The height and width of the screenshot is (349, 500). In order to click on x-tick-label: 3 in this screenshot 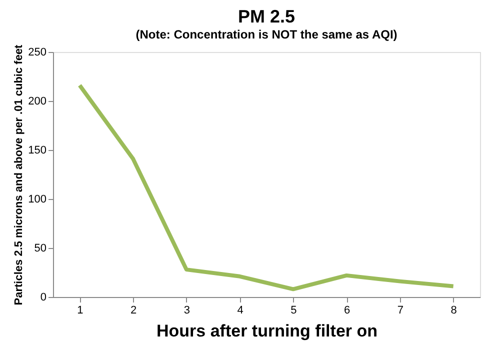, I will do `click(187, 310)`.